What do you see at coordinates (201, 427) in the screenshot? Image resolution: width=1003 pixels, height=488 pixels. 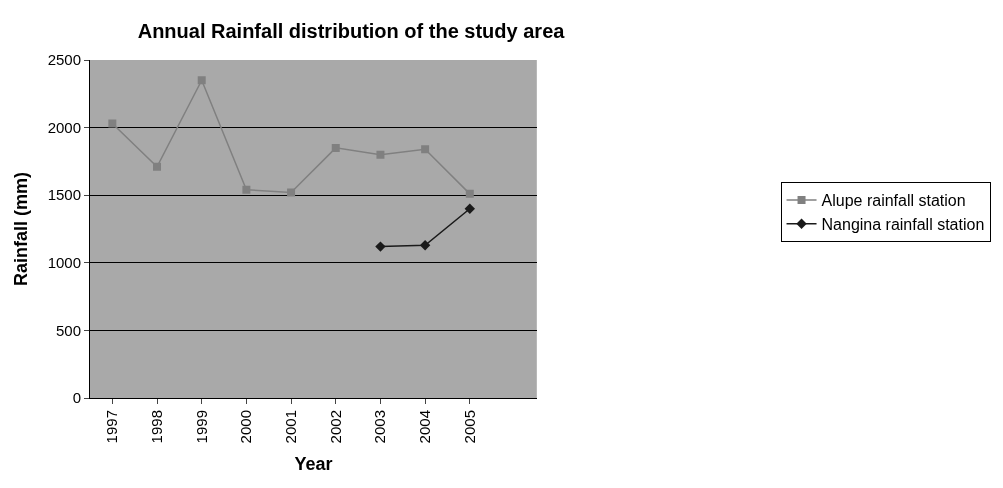 I see `x-tick-label: 1999` at bounding box center [201, 427].